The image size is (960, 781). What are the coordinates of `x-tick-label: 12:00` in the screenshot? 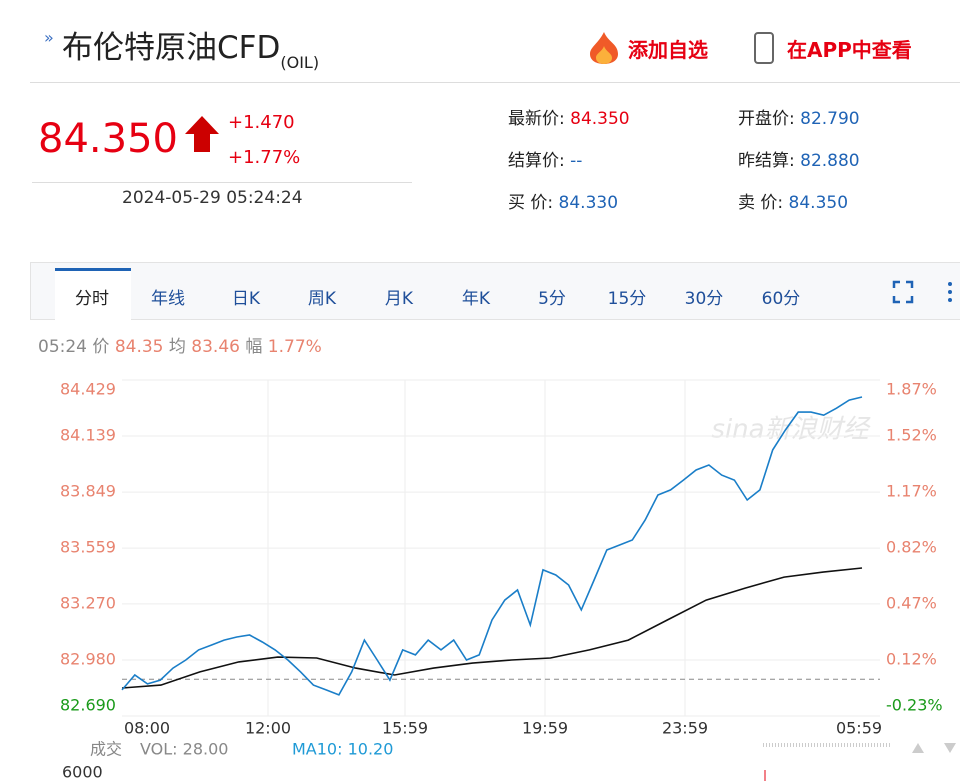 It's located at (268, 728).